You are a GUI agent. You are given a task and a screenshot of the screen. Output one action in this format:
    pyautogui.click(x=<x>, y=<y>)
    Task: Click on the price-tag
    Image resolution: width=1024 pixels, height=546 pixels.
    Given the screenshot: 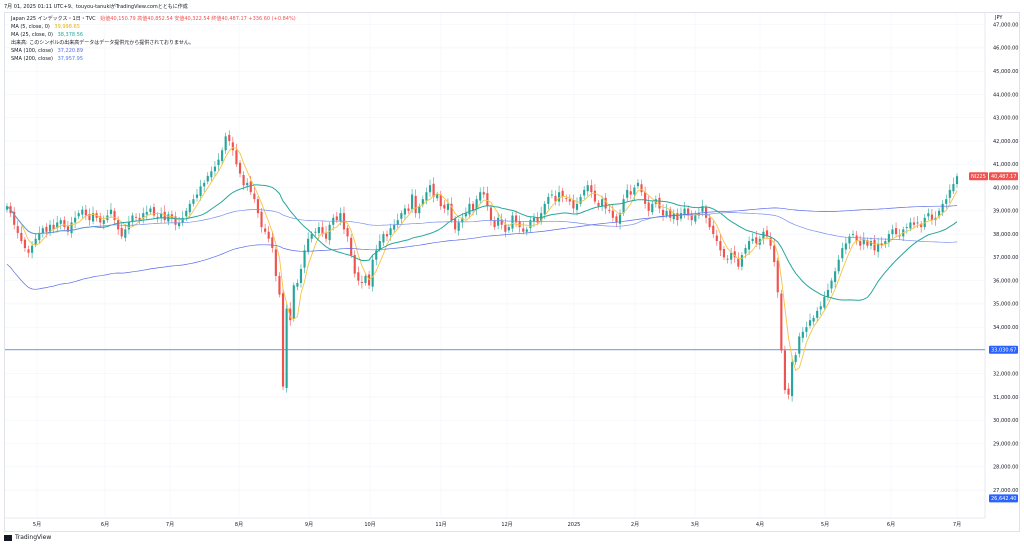 What is the action you would take?
    pyautogui.click(x=1003, y=176)
    